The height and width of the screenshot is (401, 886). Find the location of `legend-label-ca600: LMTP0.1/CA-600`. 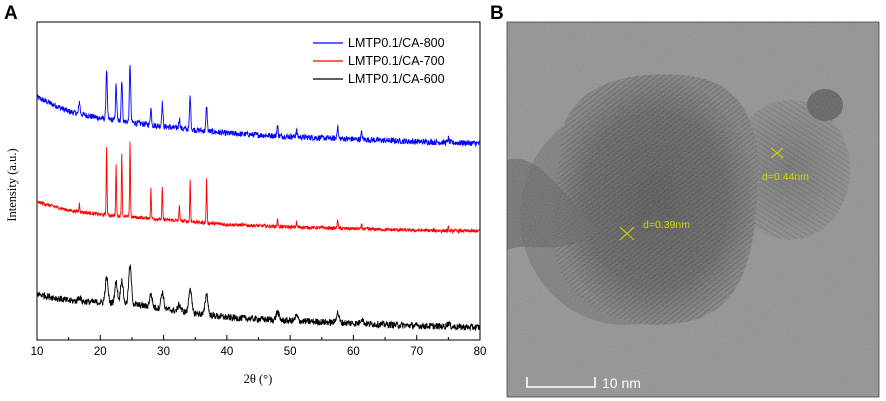

legend-label-ca600: LMTP0.1/CA-600 is located at coordinates (396, 79).